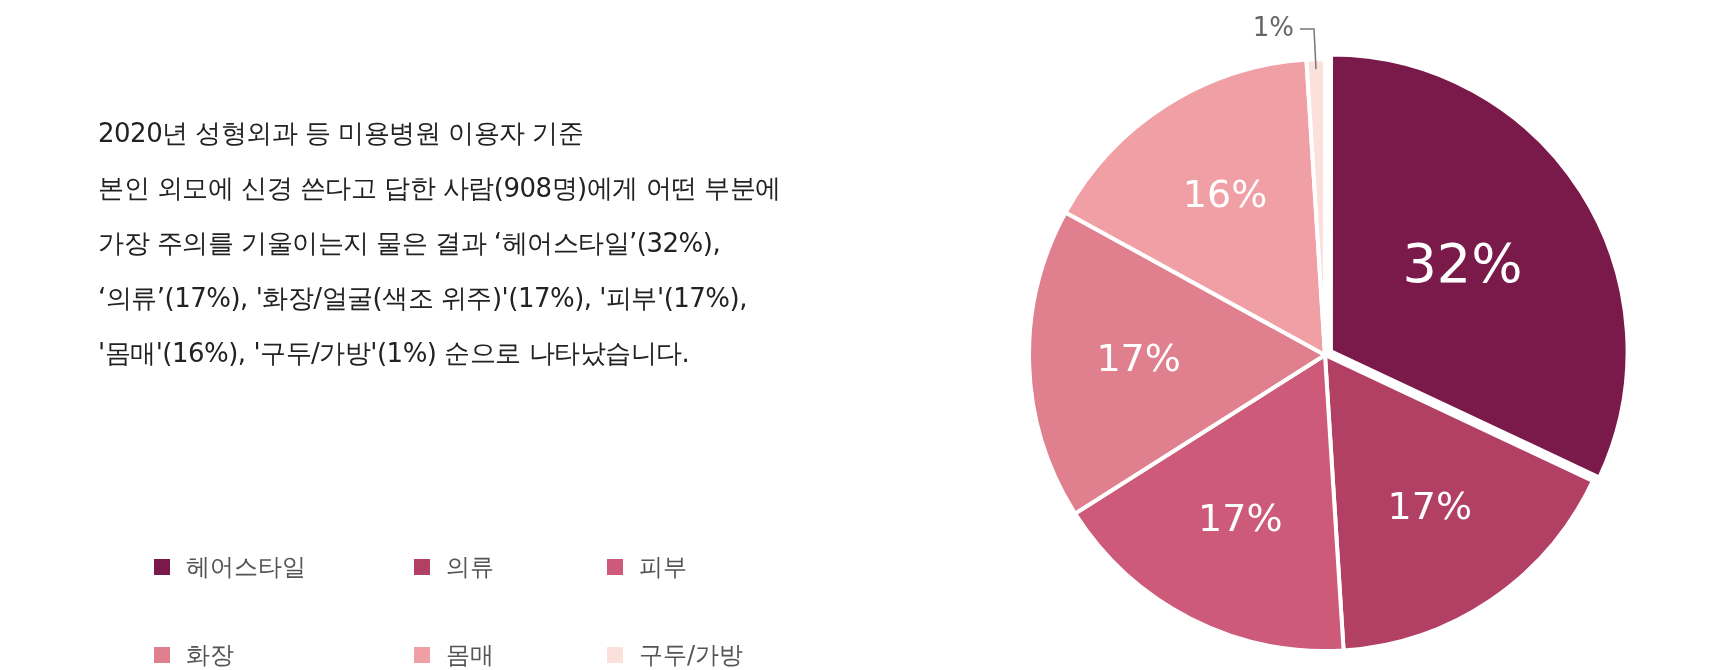  Describe the element at coordinates (470, 567) in the screenshot. I see `legend-label: 의류` at that location.